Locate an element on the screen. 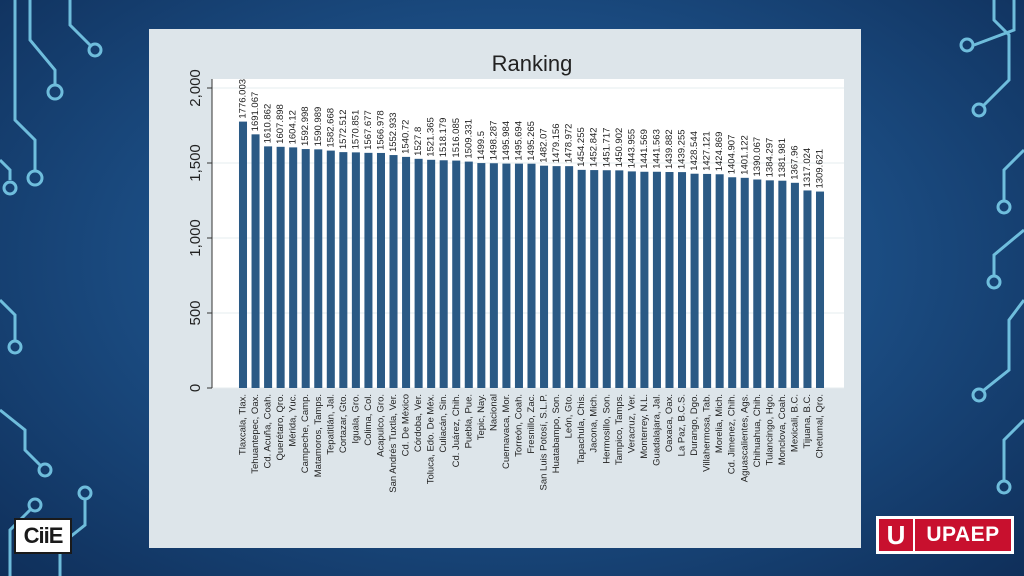 This screenshot has height=576, width=1024. x-tick-label: Aguascalientes, Ags. is located at coordinates (744, 438).